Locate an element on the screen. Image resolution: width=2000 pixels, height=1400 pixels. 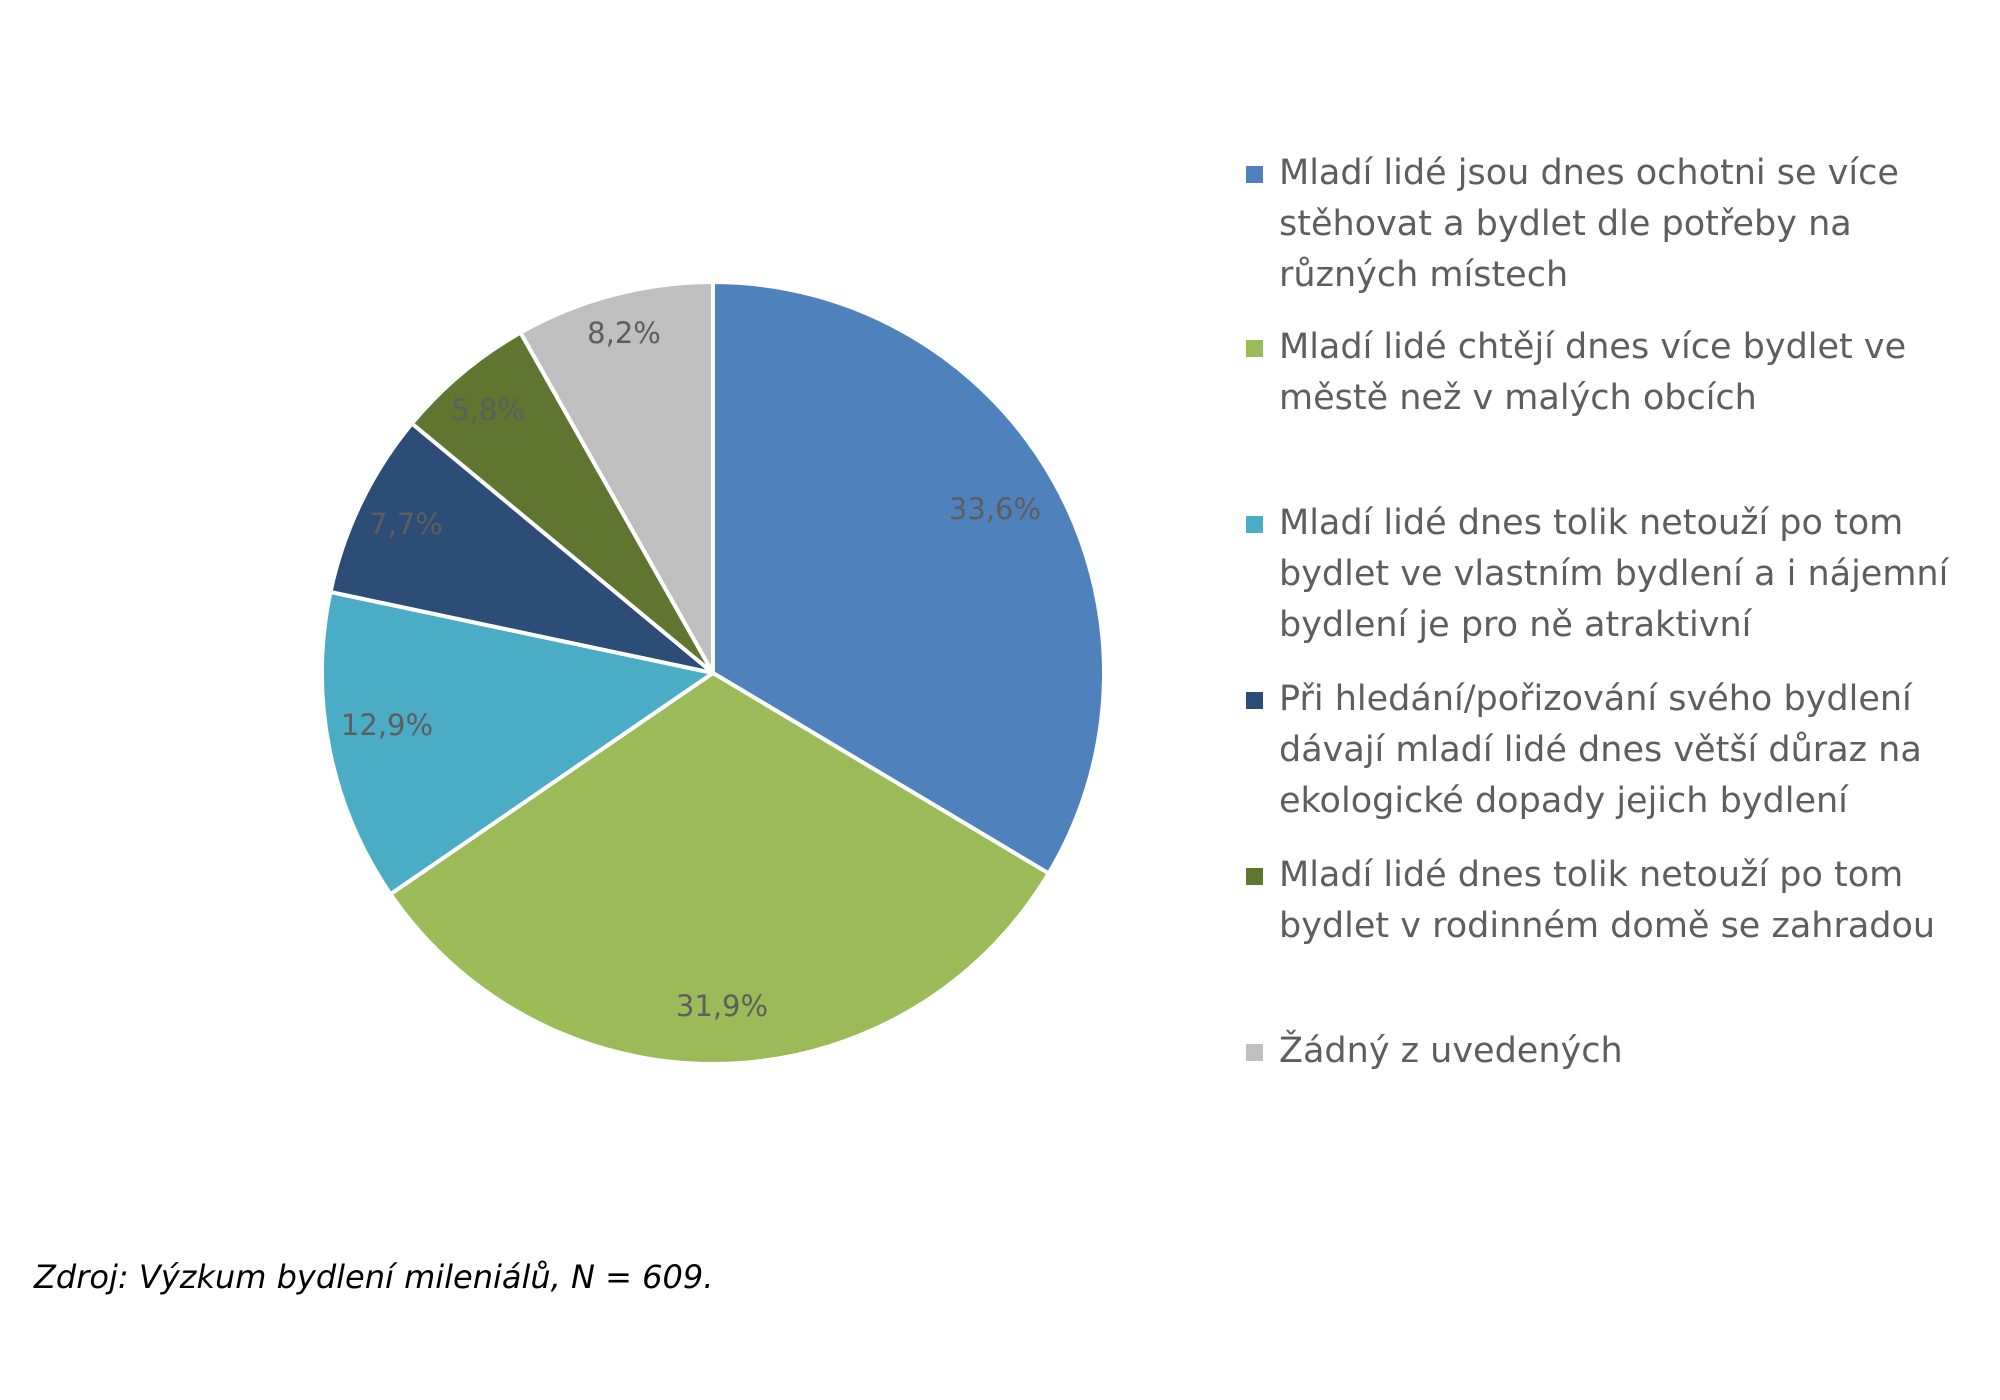
data-label-1: 33,6% is located at coordinates (995, 509).